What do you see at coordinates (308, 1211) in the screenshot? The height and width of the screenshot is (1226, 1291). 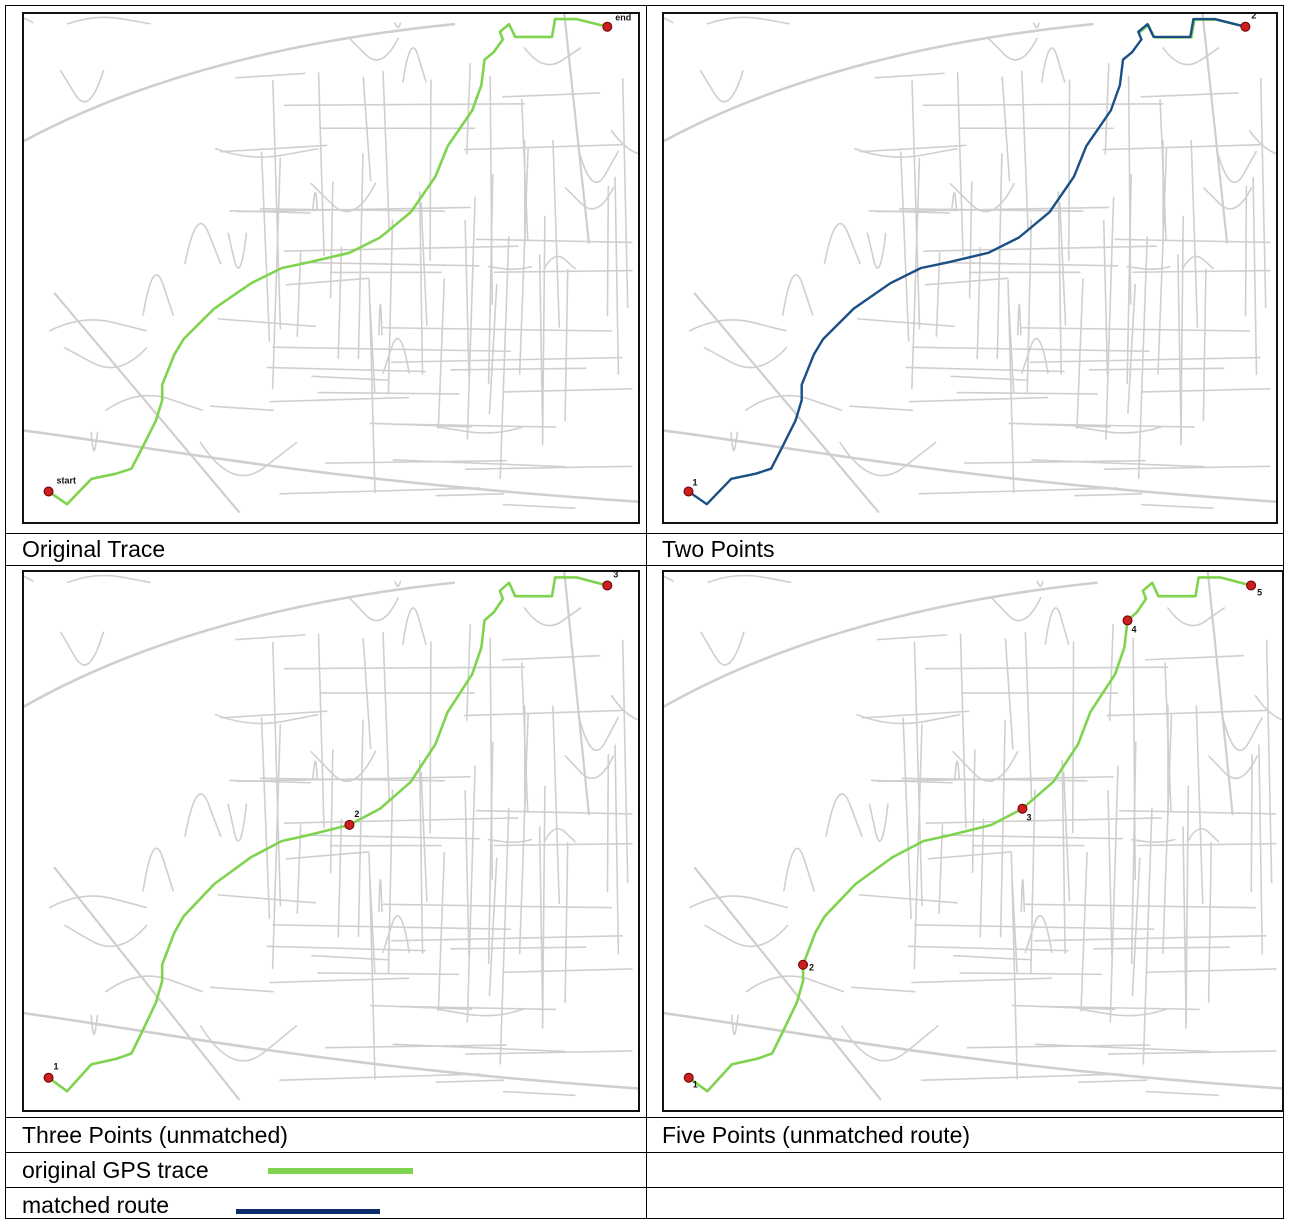 I see `legend-matched-swatch` at bounding box center [308, 1211].